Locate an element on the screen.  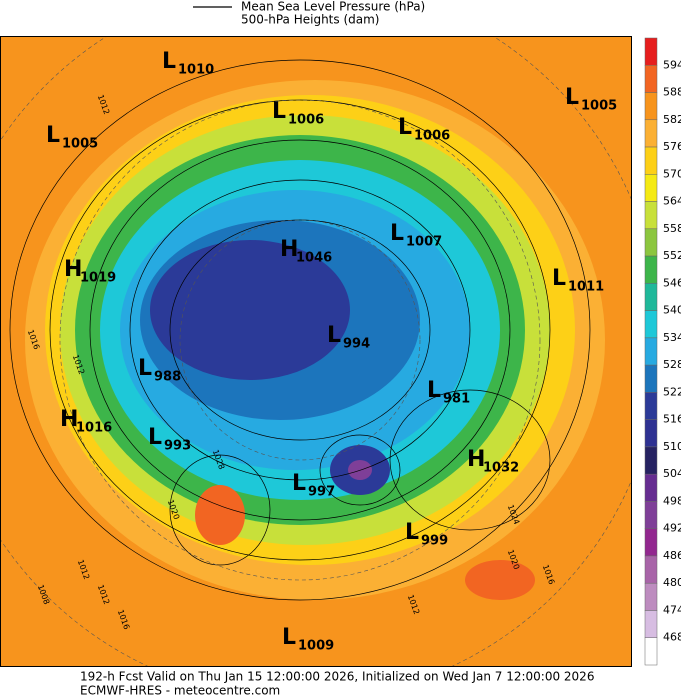
colorbar-label: 468 is located at coordinates (672, 637).